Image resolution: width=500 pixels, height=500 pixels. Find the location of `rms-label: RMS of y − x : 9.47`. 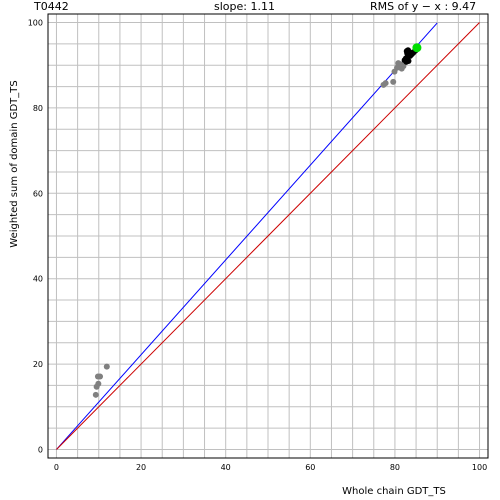

rms-label: RMS of y − x : 9.47 is located at coordinates (423, 6).